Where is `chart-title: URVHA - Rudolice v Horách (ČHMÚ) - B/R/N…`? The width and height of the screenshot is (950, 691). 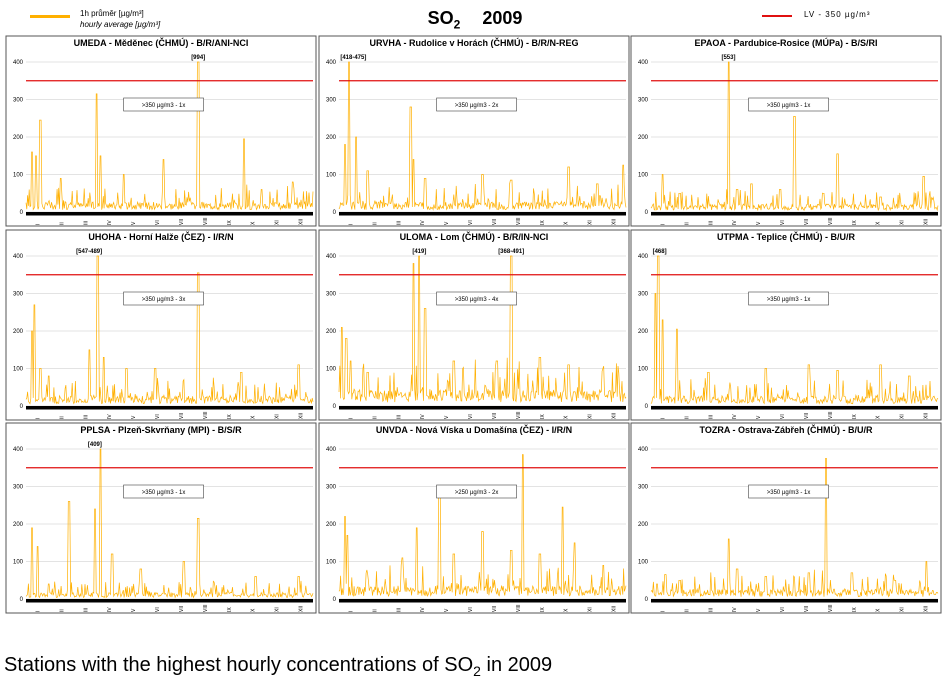 chart-title: URVHA - Rudolice v Horách (ČHMÚ) - B/R/N… is located at coordinates (473, 42).